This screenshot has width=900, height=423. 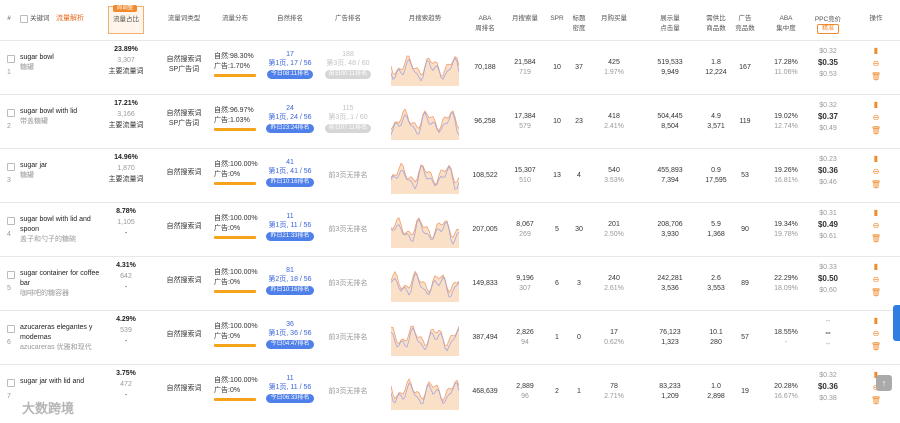 I want to click on aba-concentration-sub: -, so click(x=786, y=342).